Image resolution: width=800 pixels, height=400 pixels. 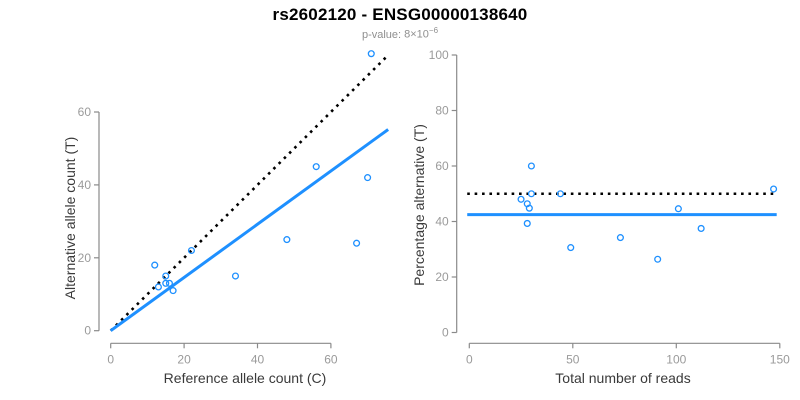 I want to click on y-axis-title: Percentage alternative (T), so click(x=419, y=205).